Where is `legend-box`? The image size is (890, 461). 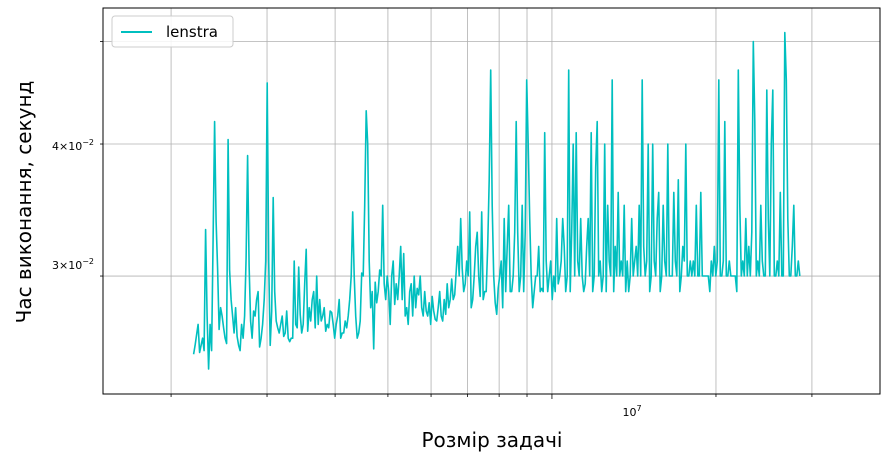
legend-box is located at coordinates (172, 31).